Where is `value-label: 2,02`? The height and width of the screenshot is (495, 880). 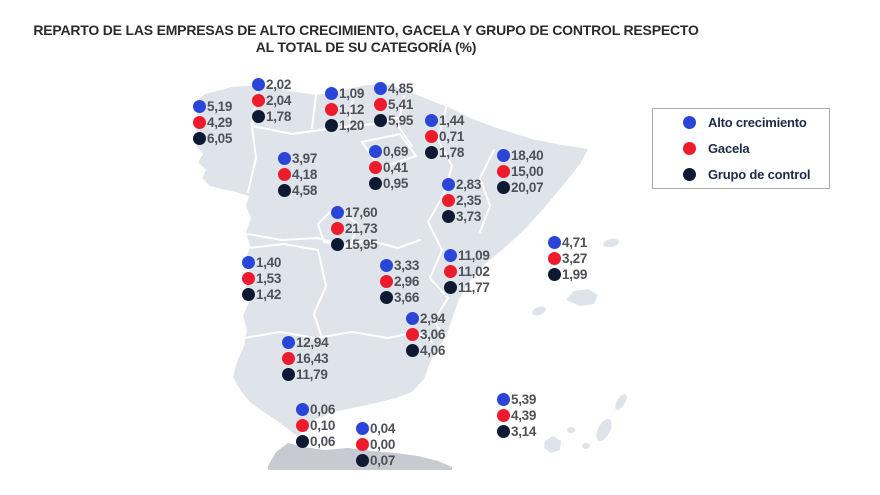 value-label: 2,02 is located at coordinates (279, 84).